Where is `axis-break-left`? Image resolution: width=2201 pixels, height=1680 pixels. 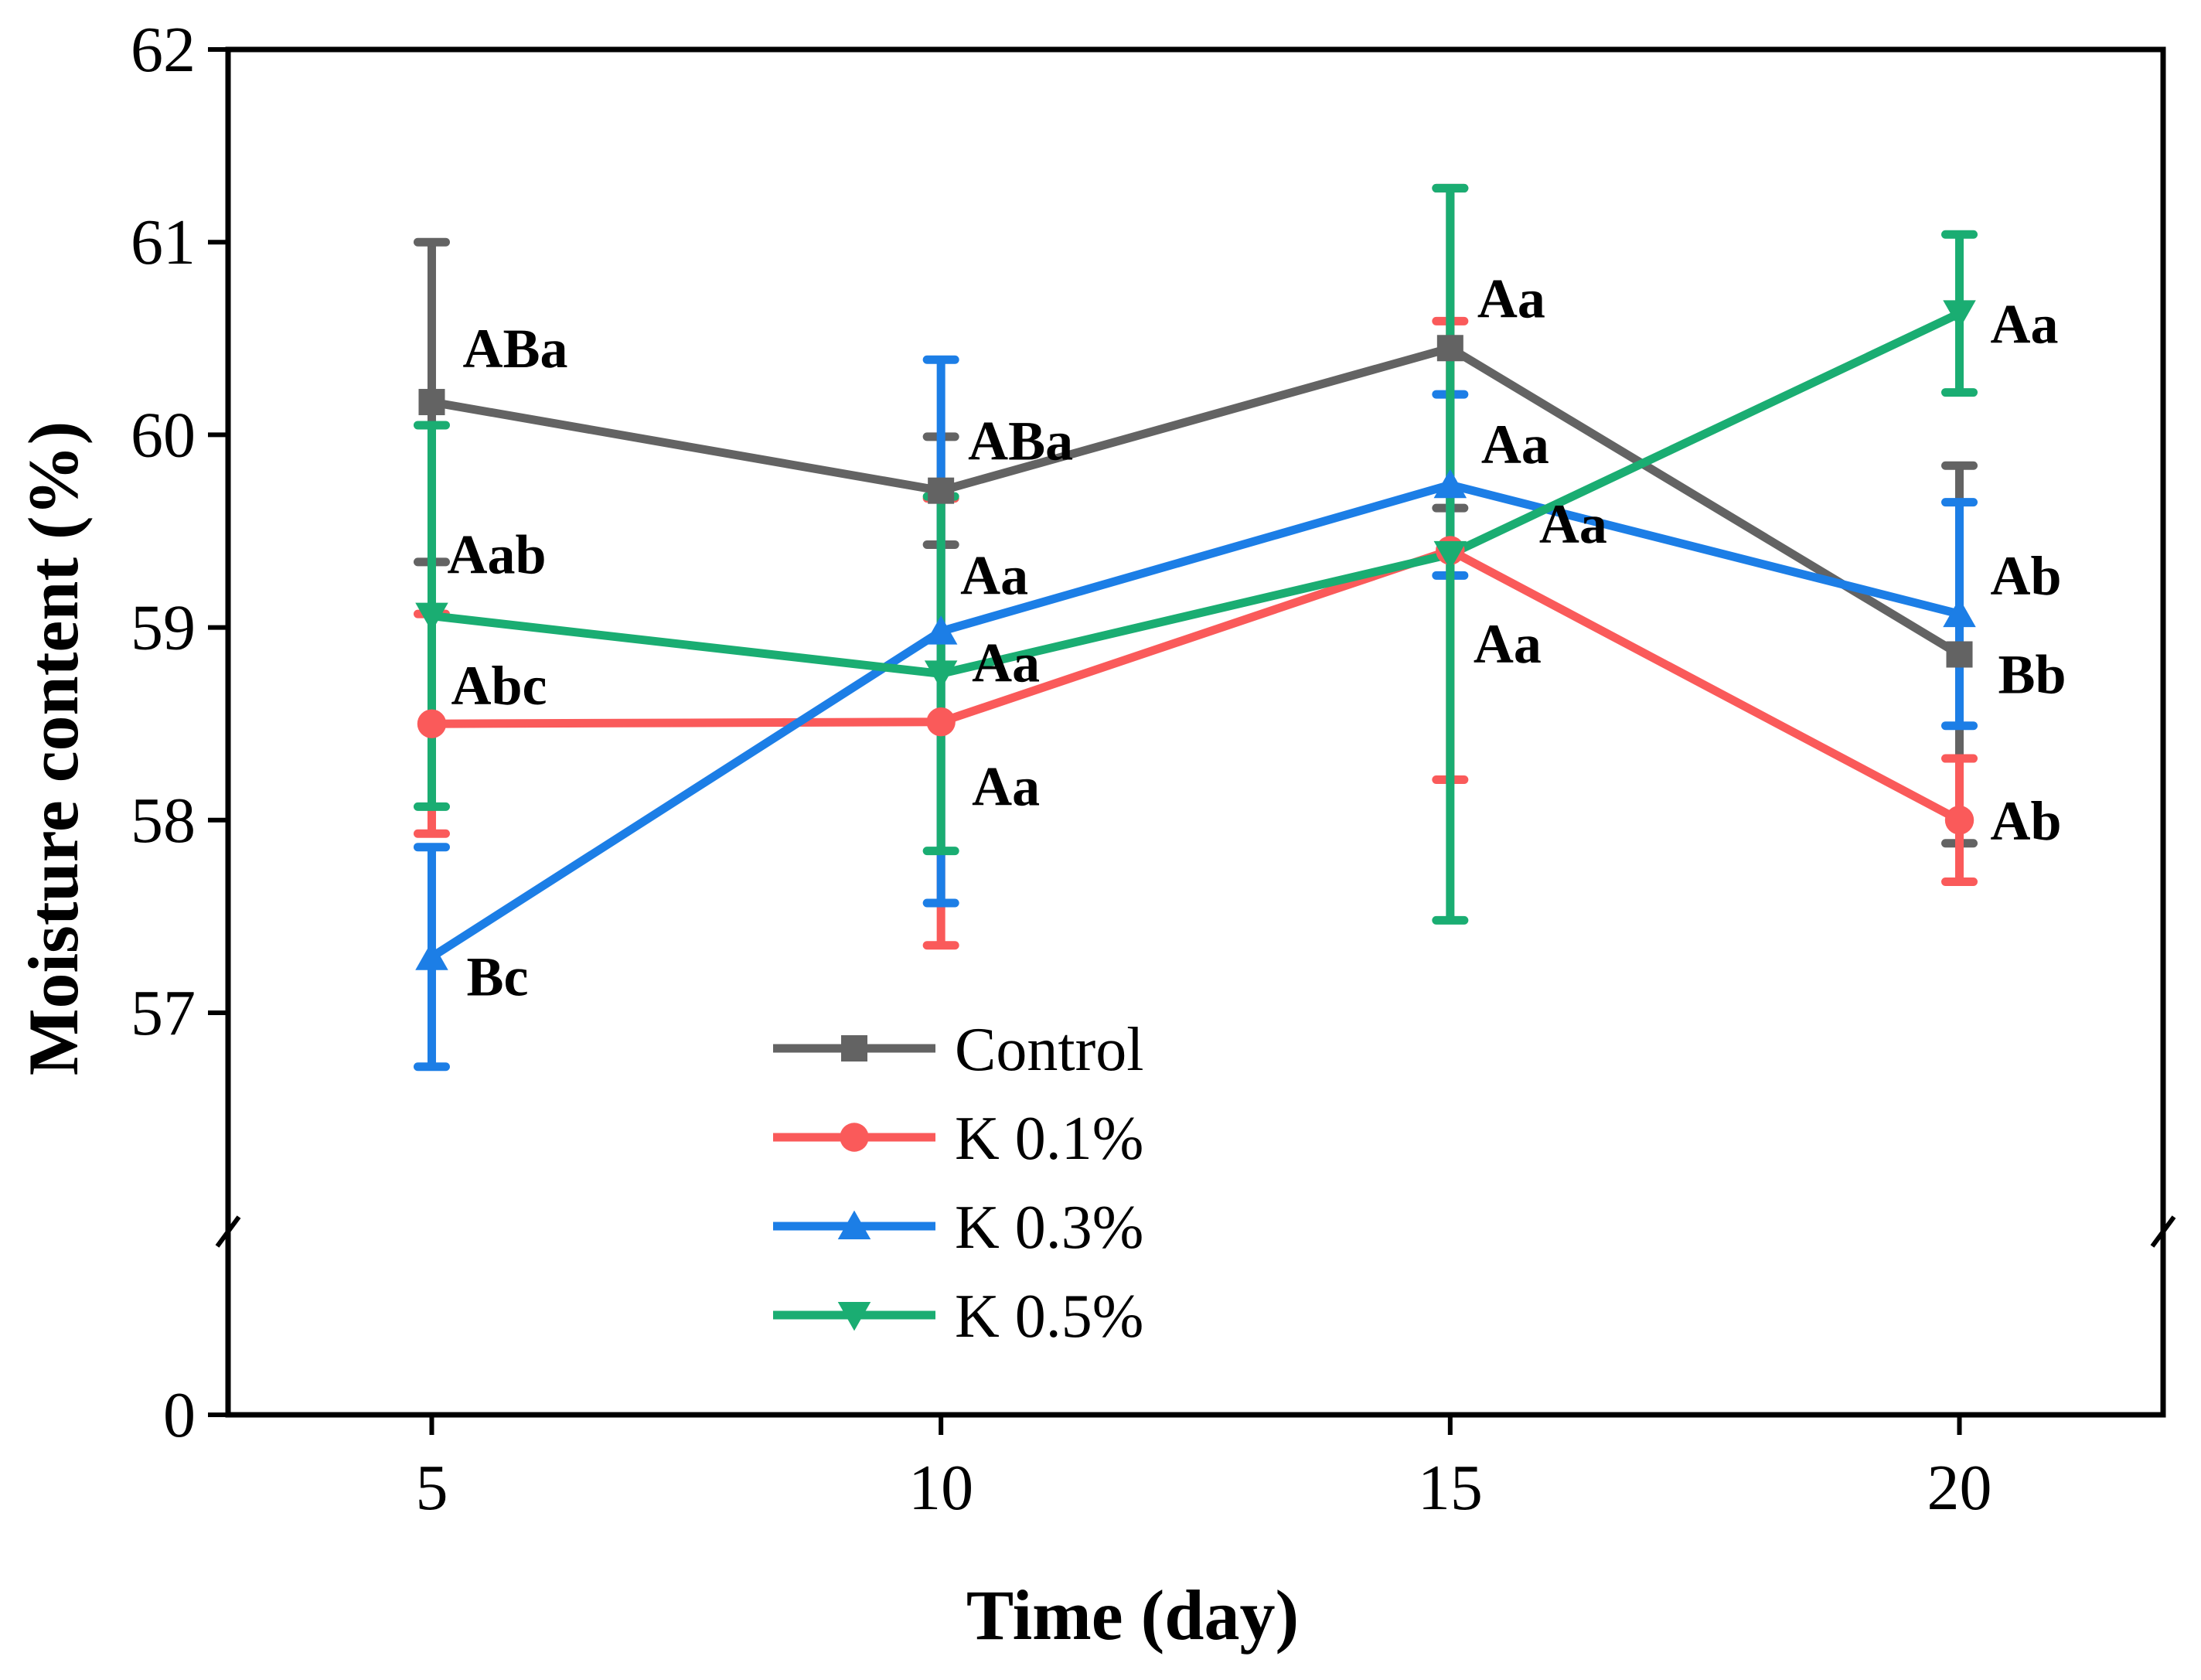 axis-break-left is located at coordinates (228, 1231).